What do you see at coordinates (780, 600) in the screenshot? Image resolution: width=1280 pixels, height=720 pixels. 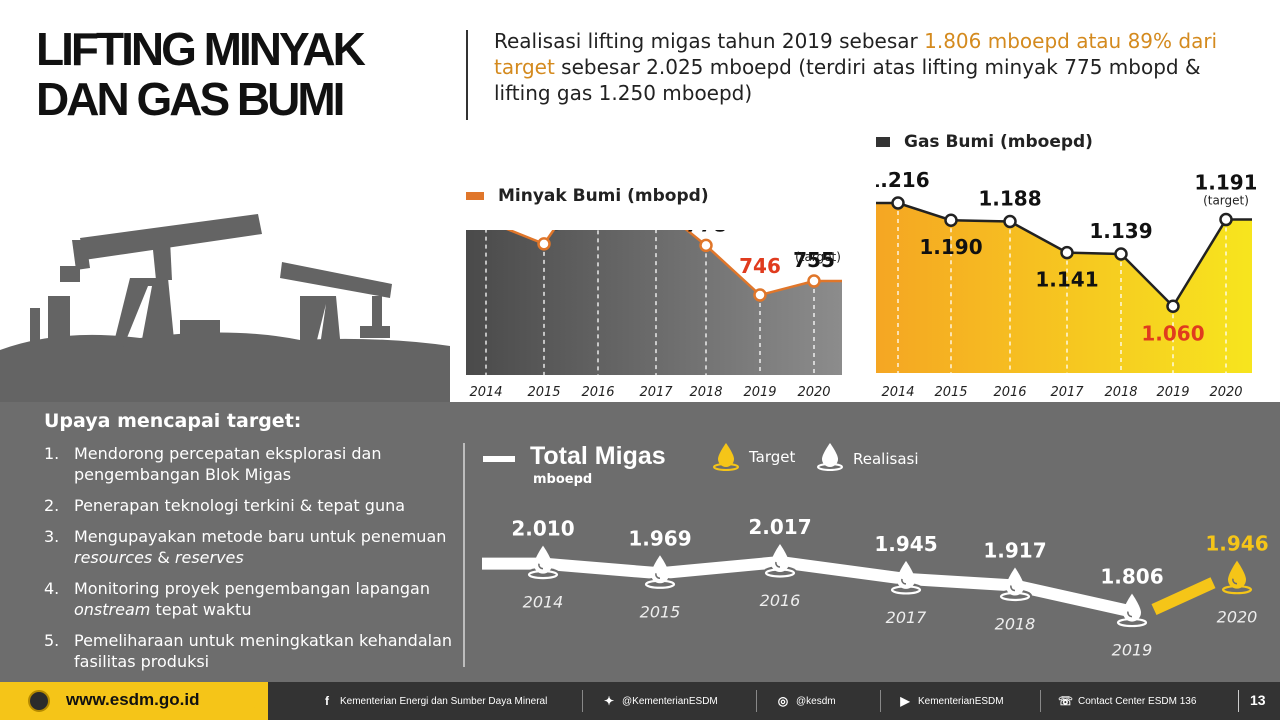 I see `total-x-label: 2016` at bounding box center [780, 600].